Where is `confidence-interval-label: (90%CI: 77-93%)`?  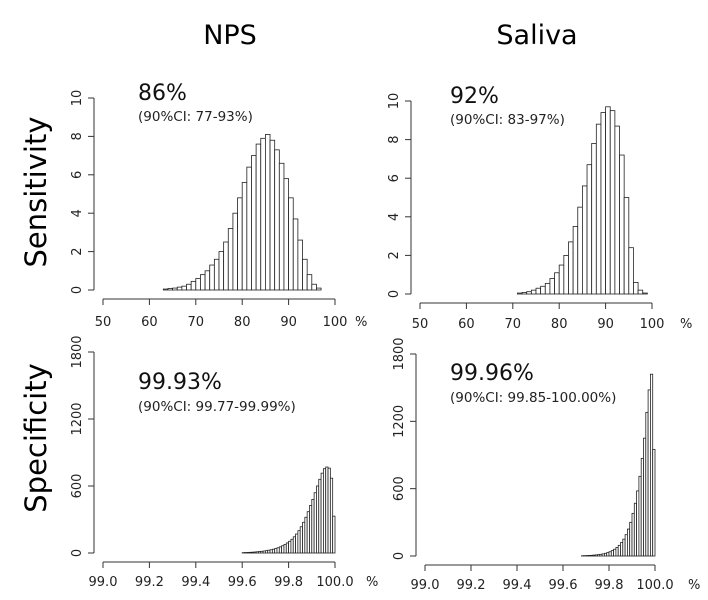 confidence-interval-label: (90%CI: 77-93%) is located at coordinates (195, 117).